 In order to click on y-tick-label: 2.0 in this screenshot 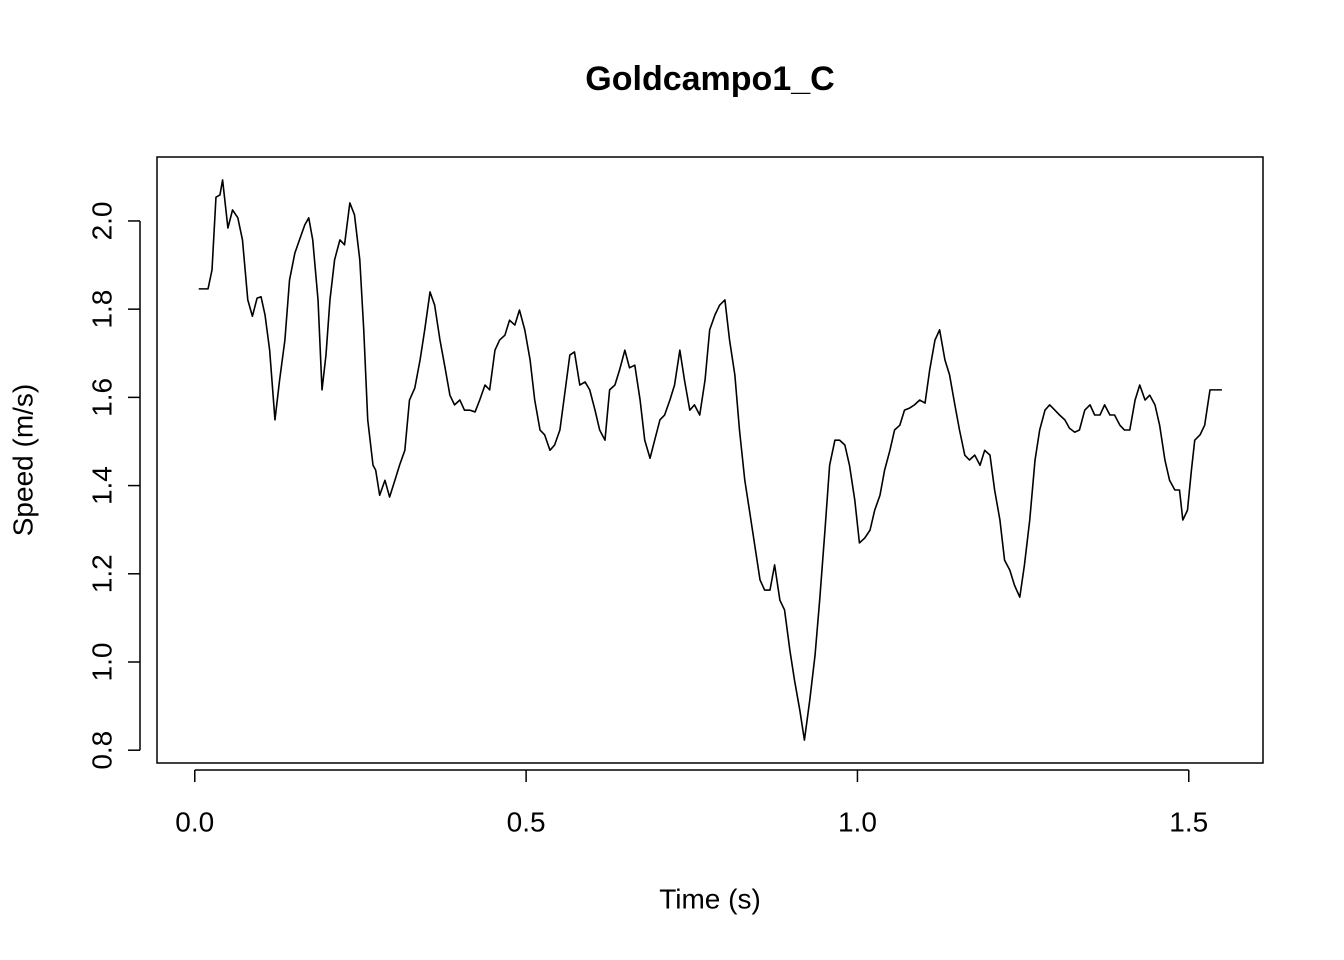, I will do `click(101, 220)`.